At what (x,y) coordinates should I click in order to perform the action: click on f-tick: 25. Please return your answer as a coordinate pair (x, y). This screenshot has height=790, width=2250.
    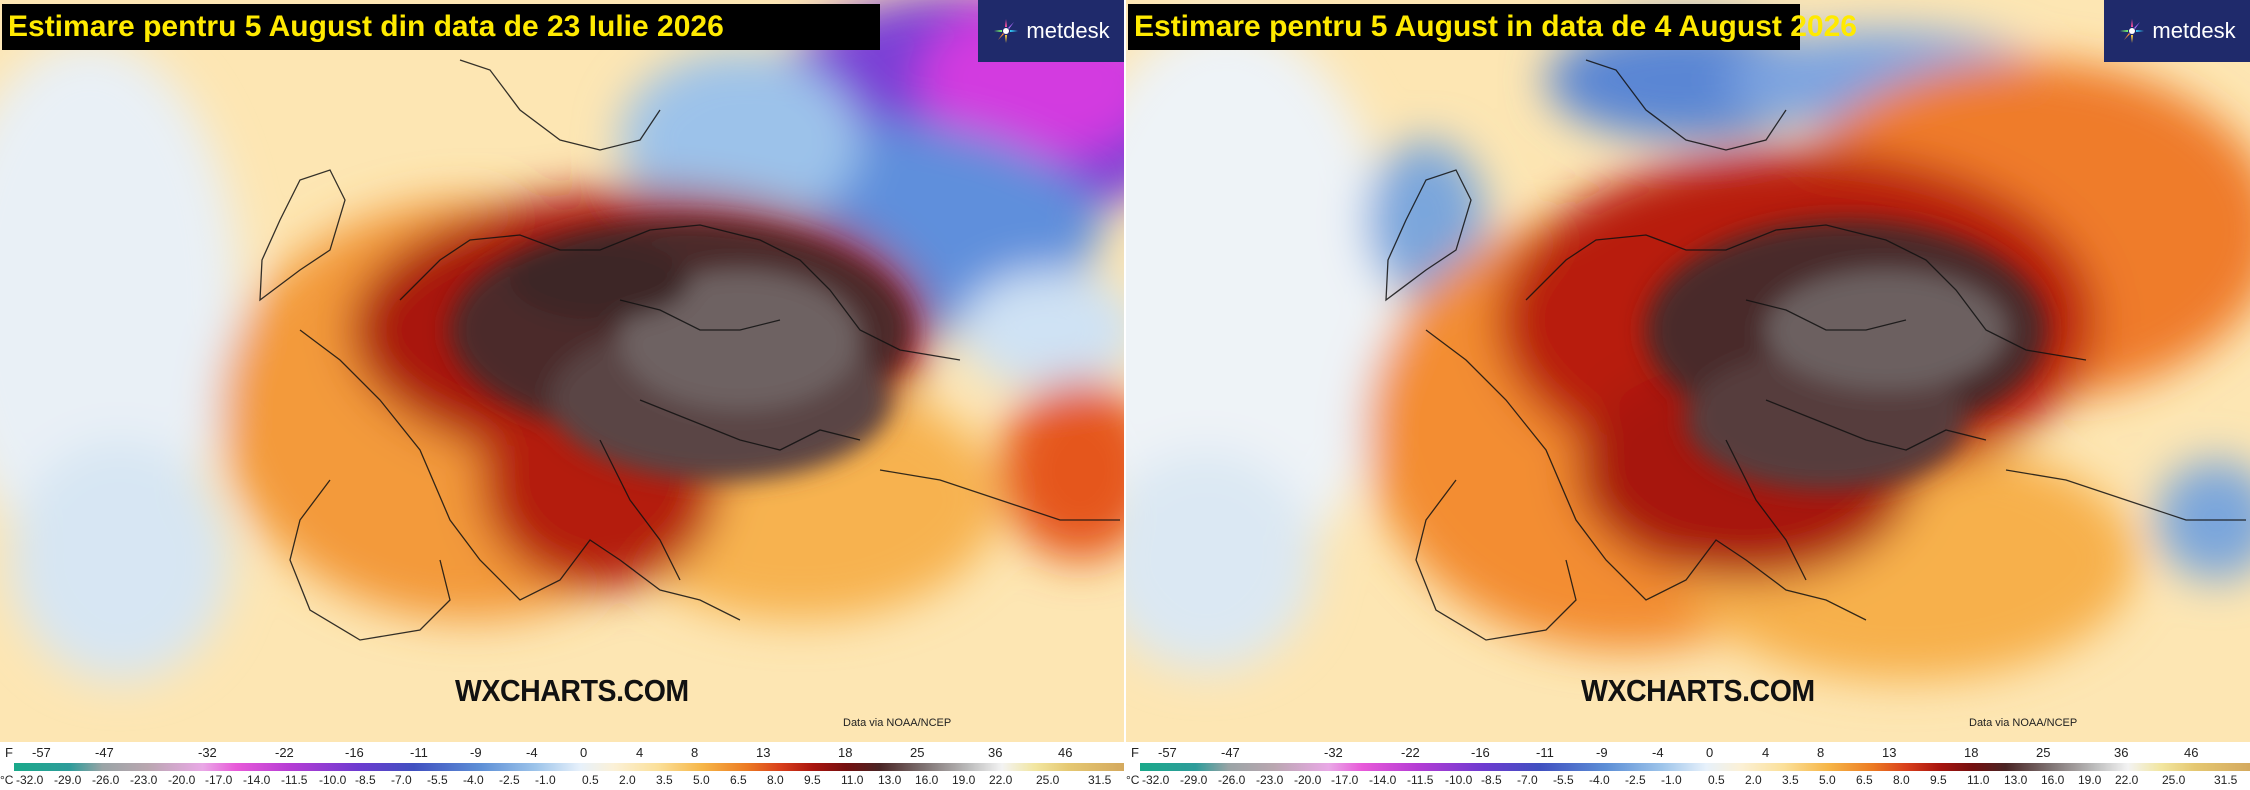
    Looking at the image, I should click on (917, 752).